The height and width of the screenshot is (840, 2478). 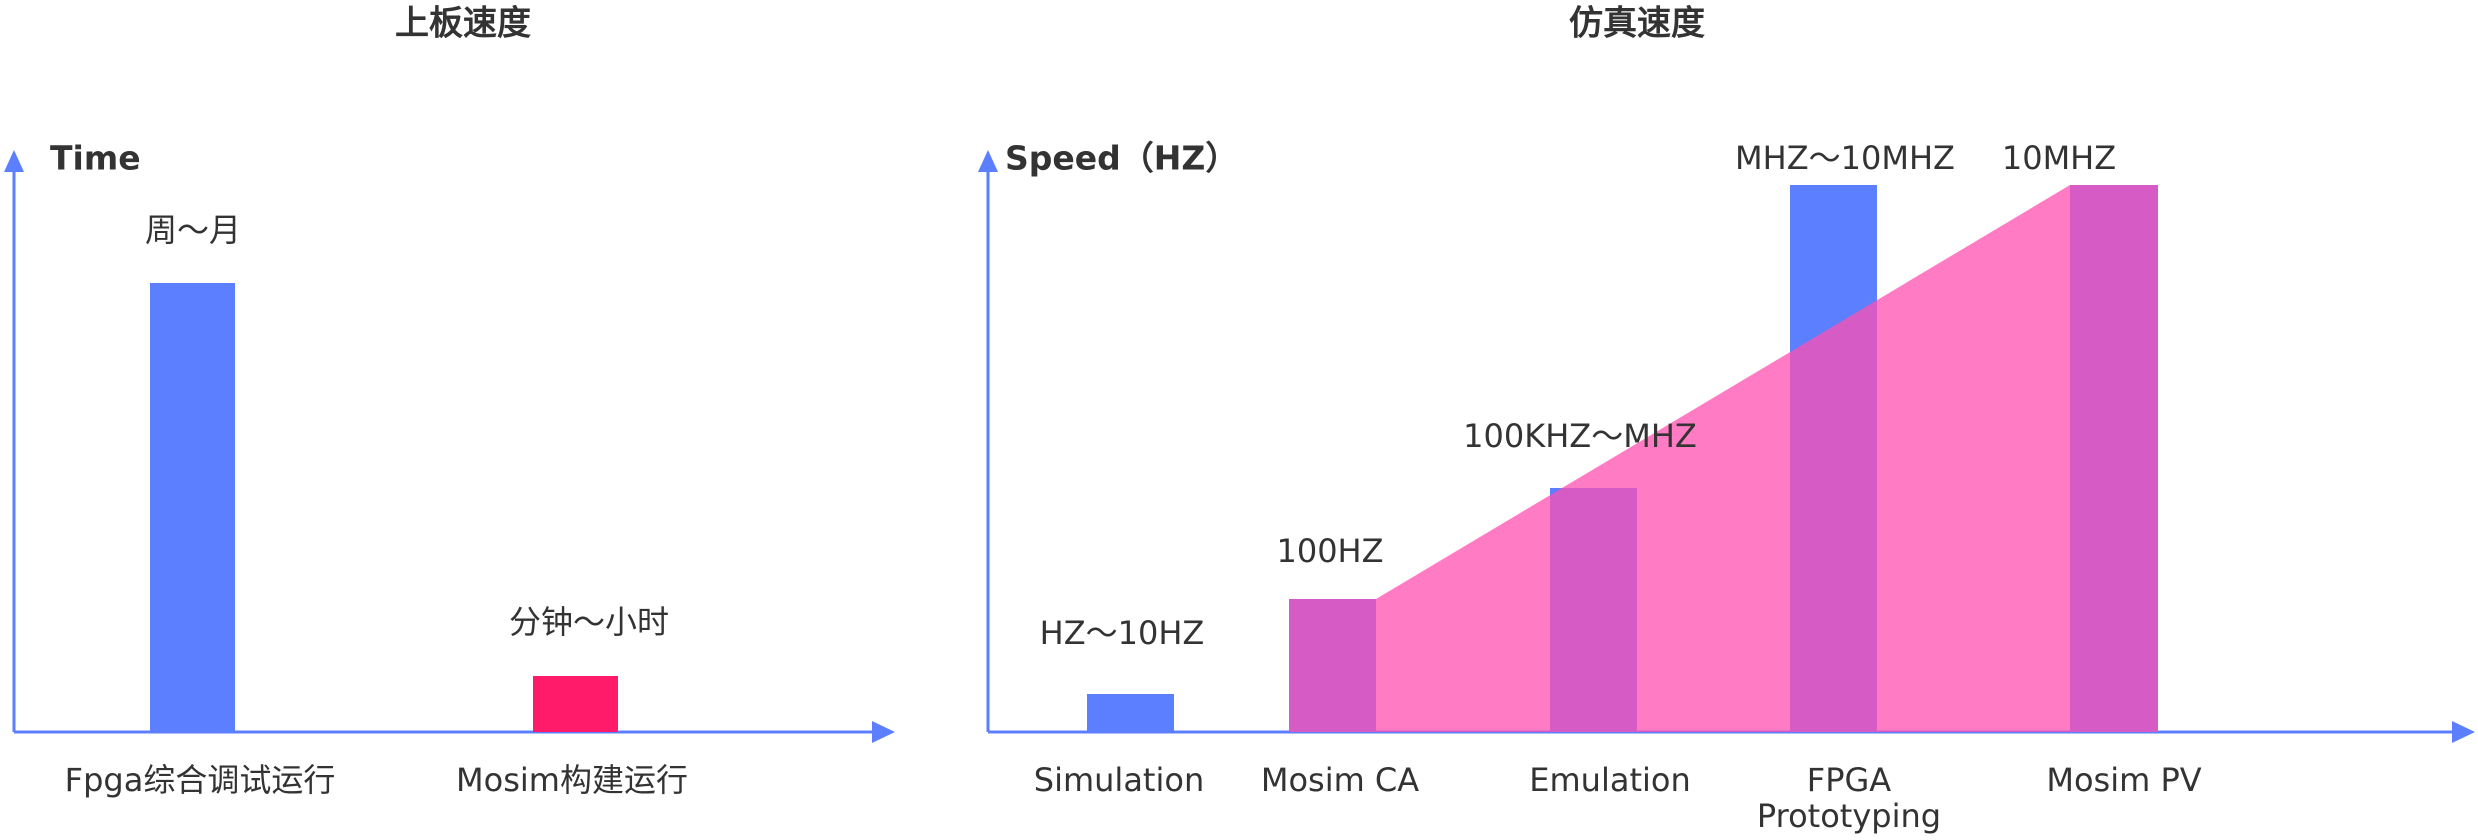 What do you see at coordinates (1119, 780) in the screenshot?
I see `category-label: Simulation` at bounding box center [1119, 780].